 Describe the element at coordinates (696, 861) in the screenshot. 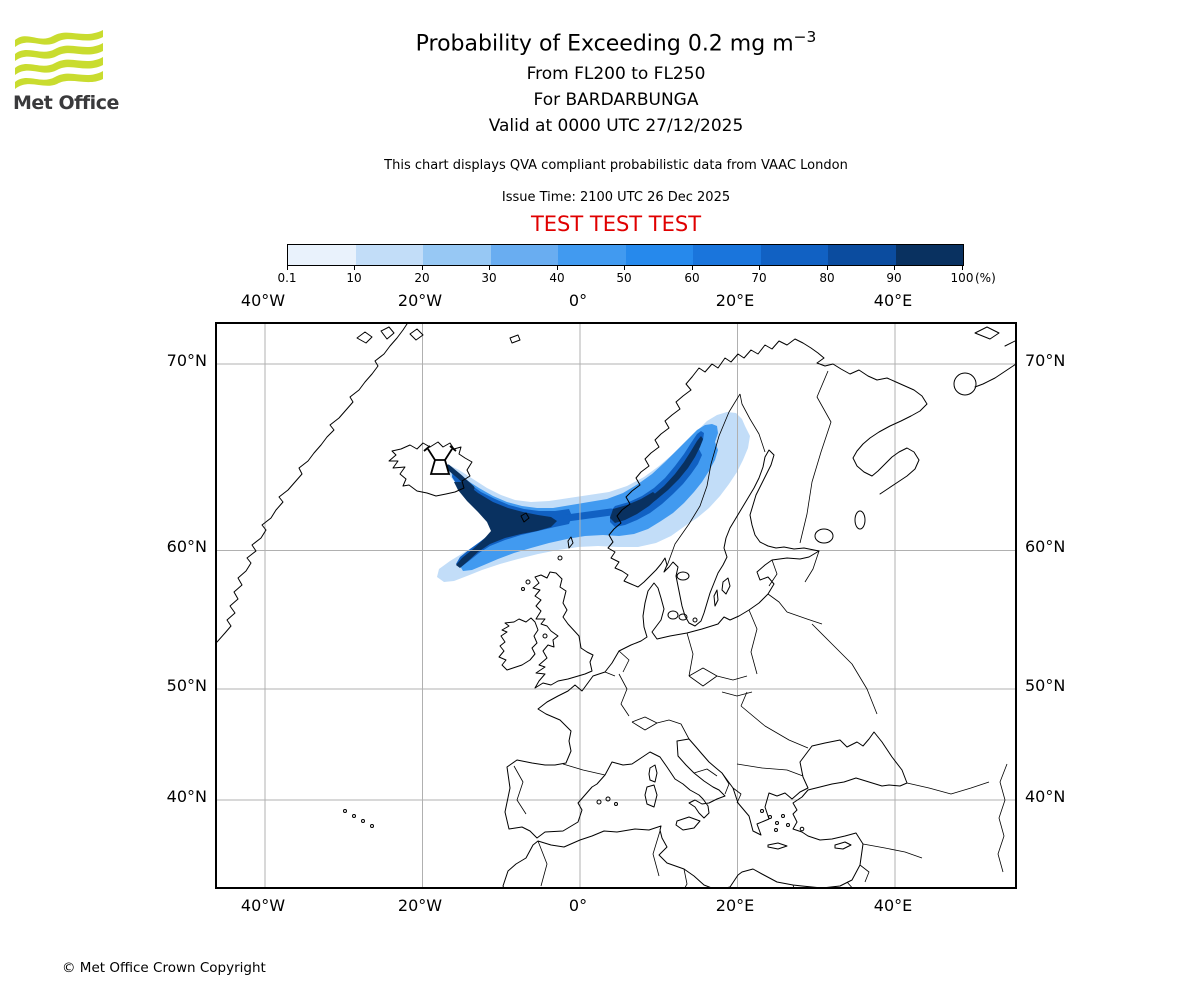

I see `north-africa-borders` at that location.